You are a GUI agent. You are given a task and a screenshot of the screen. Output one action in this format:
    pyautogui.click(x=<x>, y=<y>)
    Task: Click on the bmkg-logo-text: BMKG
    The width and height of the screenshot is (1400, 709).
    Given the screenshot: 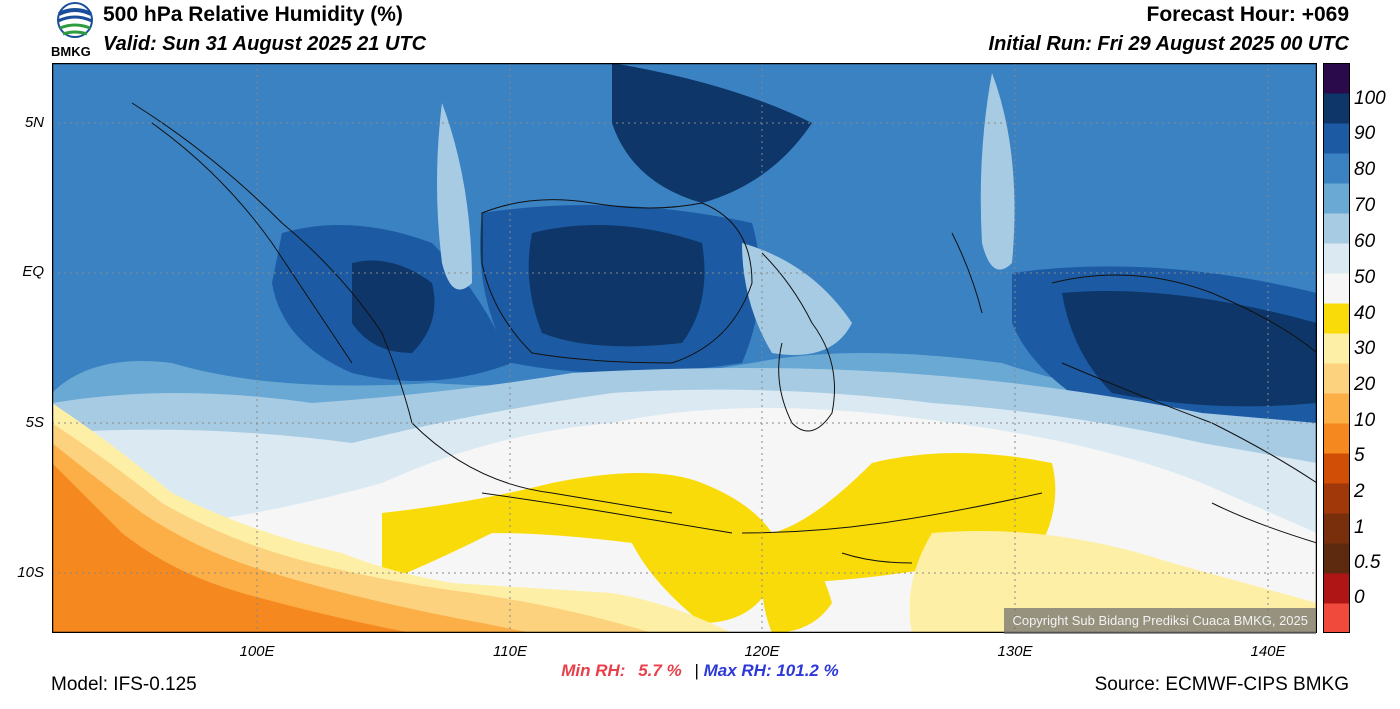 What is the action you would take?
    pyautogui.click(x=71, y=51)
    